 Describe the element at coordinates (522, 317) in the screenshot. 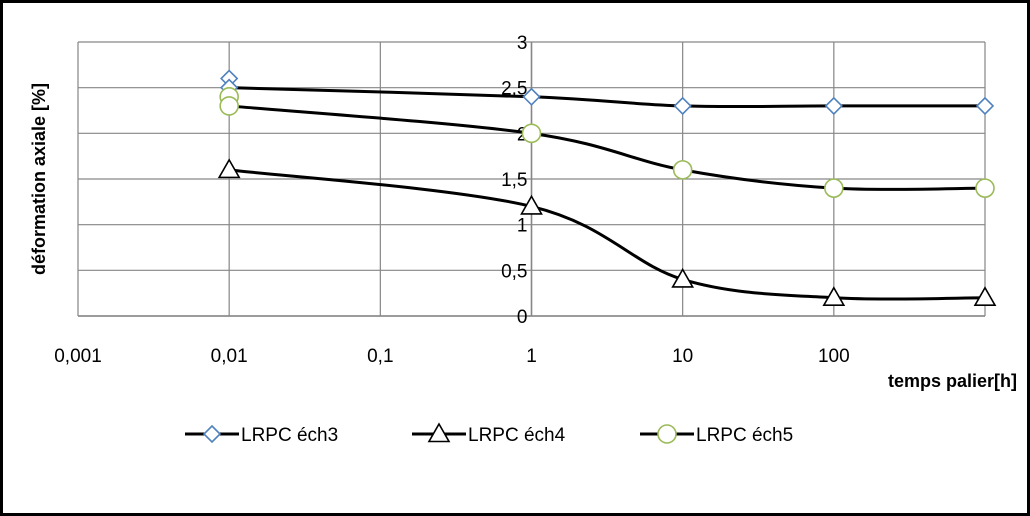

I see `y-tick-label: 0` at that location.